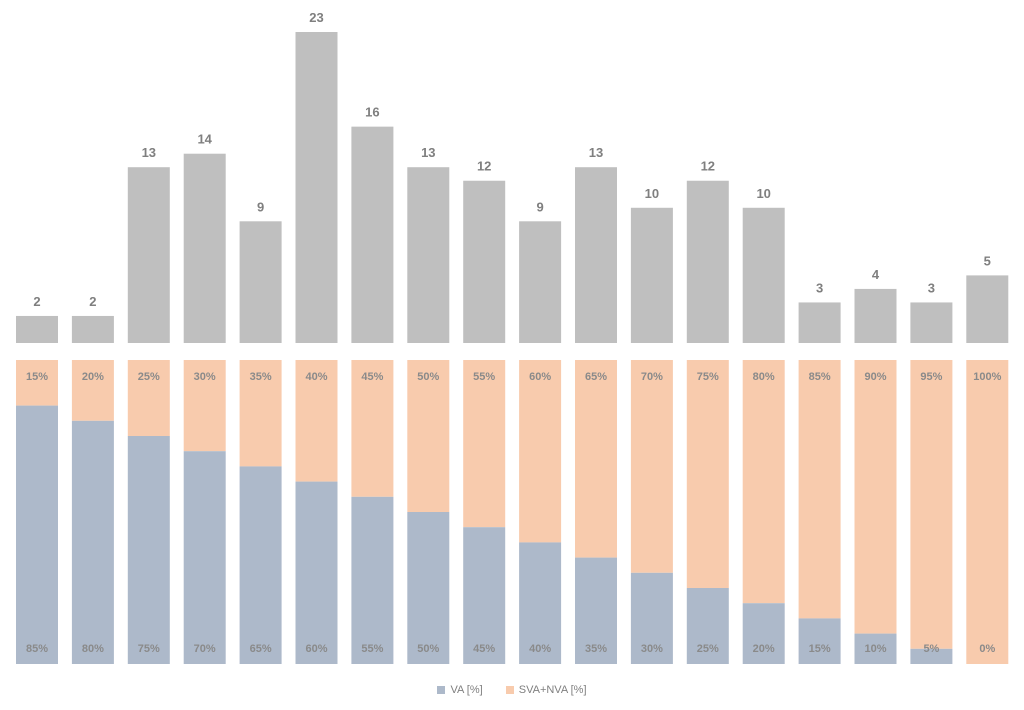 This screenshot has height=710, width=1024. I want to click on legend-item-sva-nva: SVA+NVA [%], so click(546, 690).